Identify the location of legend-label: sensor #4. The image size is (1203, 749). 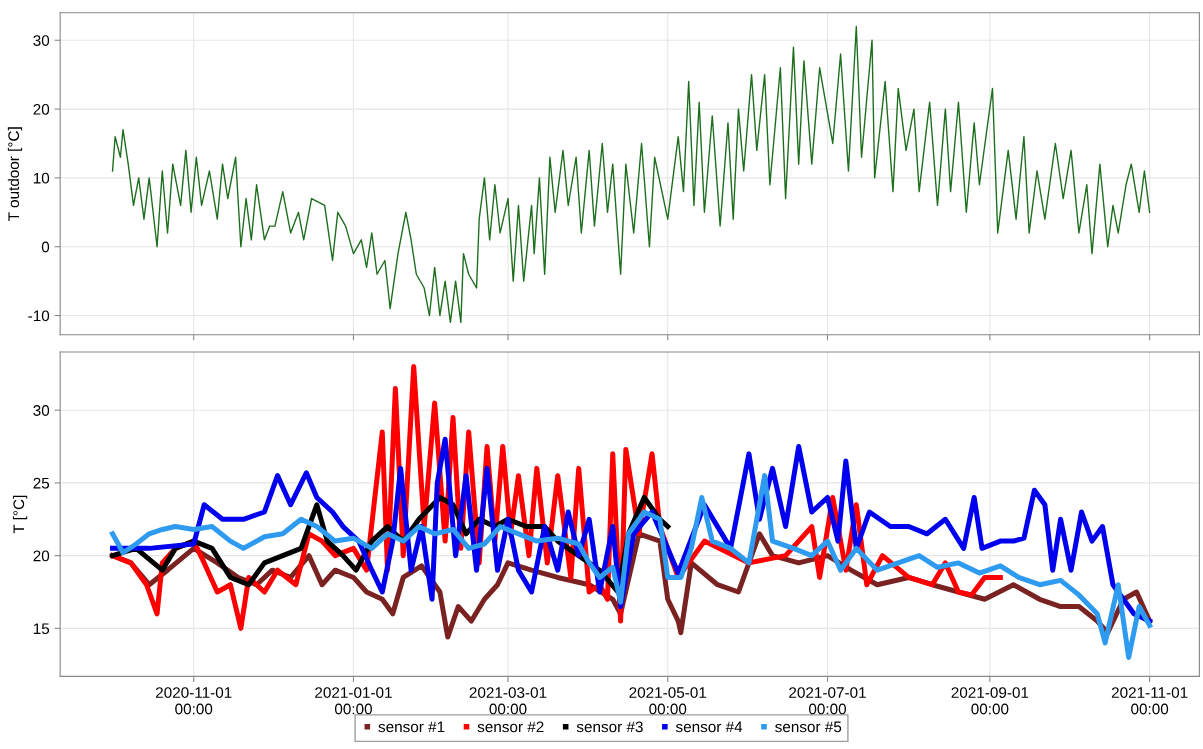
(709, 727).